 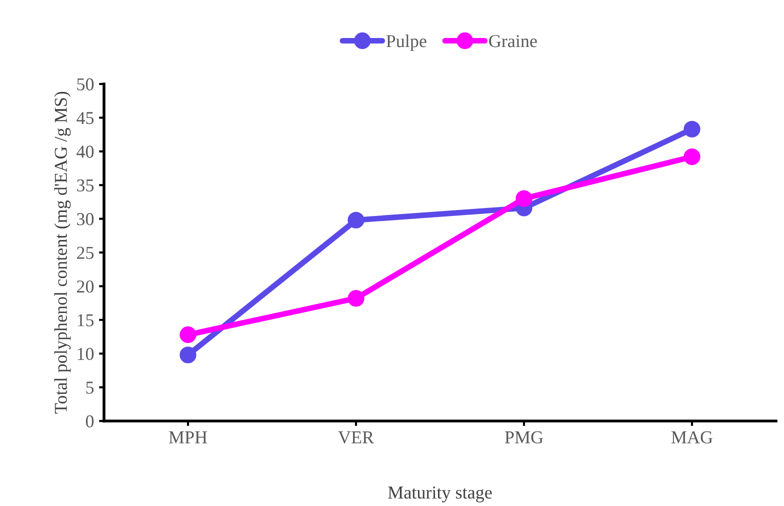 I want to click on y-tick-label: 30, so click(x=85, y=219).